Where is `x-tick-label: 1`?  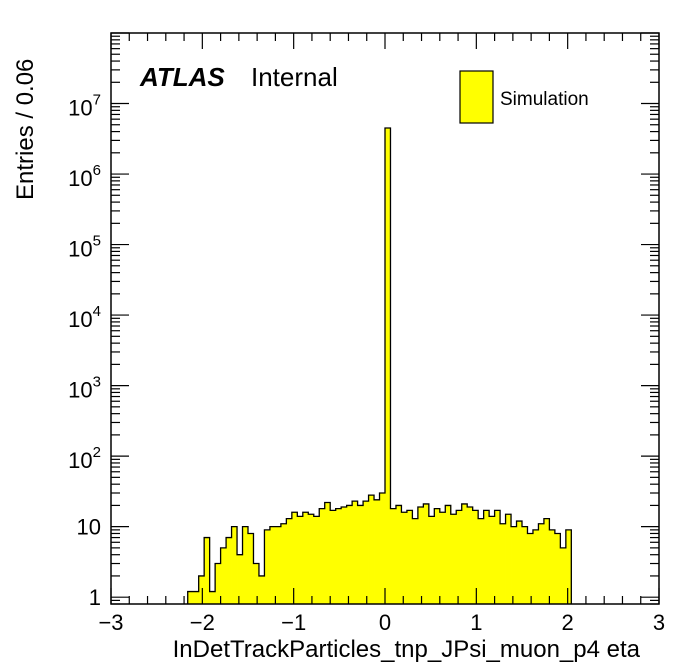
x-tick-label: 1 is located at coordinates (476, 622).